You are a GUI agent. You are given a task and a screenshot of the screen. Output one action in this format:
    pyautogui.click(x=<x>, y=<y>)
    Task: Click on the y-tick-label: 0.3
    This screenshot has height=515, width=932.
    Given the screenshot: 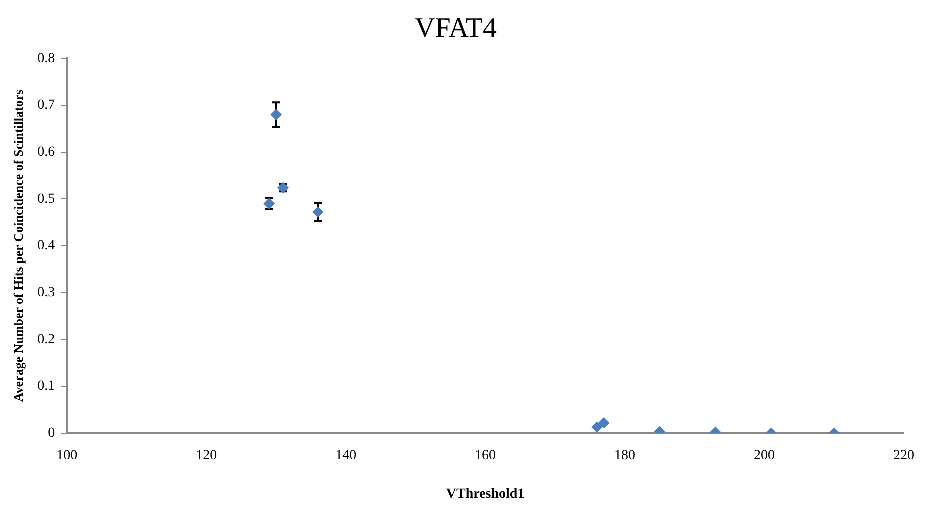 What is the action you would take?
    pyautogui.click(x=47, y=293)
    